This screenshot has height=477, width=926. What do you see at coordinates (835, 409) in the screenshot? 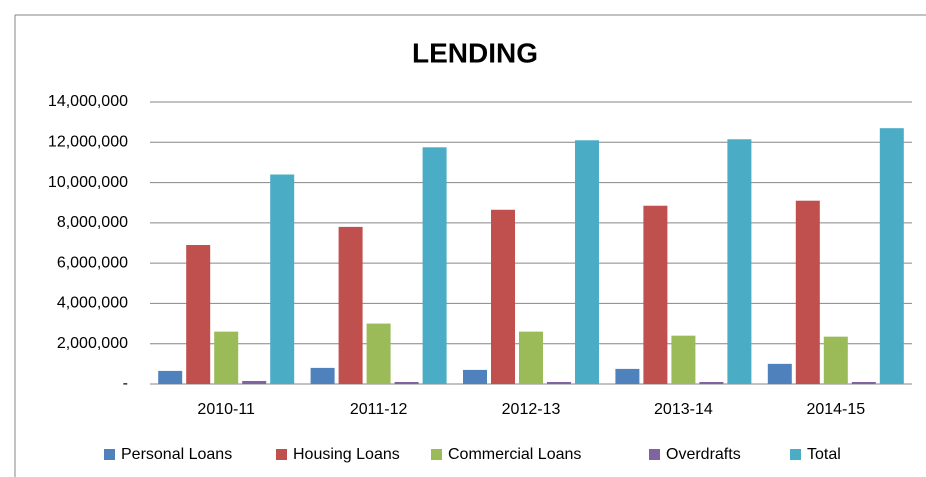
I see `x-tick-label: 2014-15` at bounding box center [835, 409].